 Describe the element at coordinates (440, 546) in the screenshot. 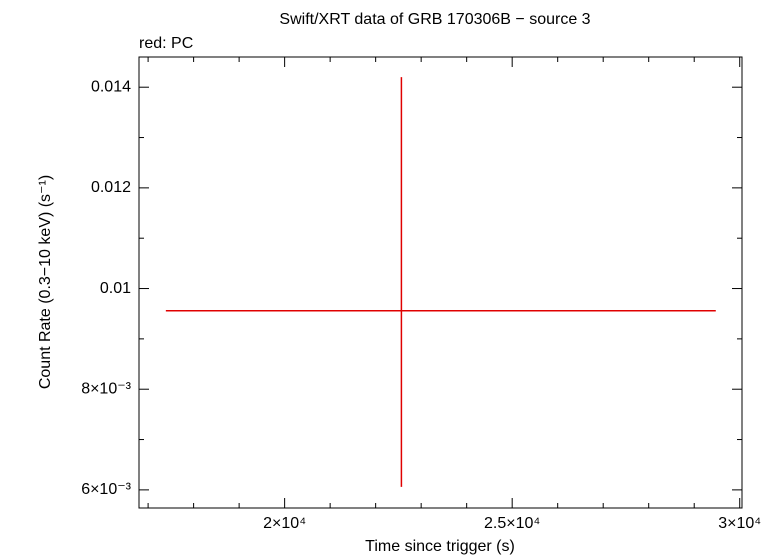

I see `x-axis-label: Time since trigger (s)` at that location.